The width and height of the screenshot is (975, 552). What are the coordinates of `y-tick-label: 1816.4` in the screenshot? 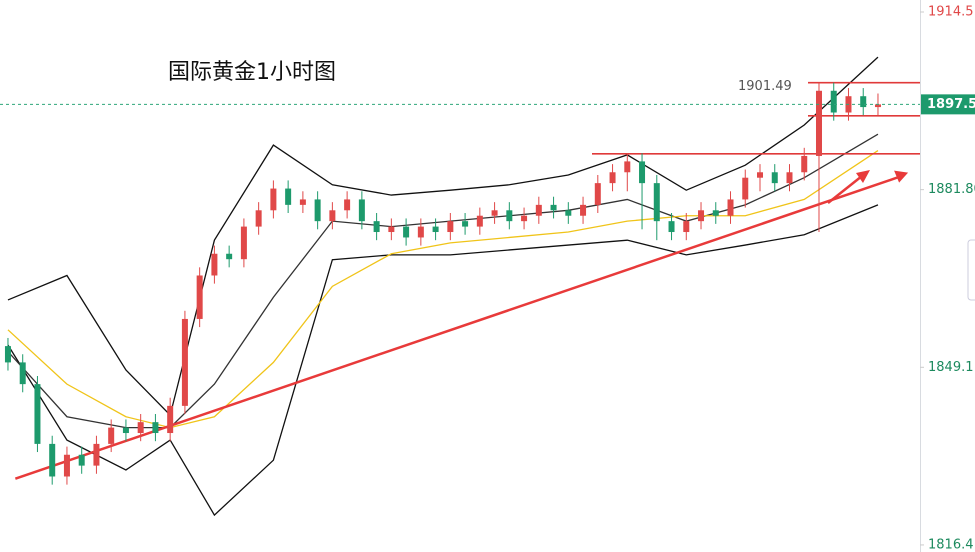 It's located at (951, 544).